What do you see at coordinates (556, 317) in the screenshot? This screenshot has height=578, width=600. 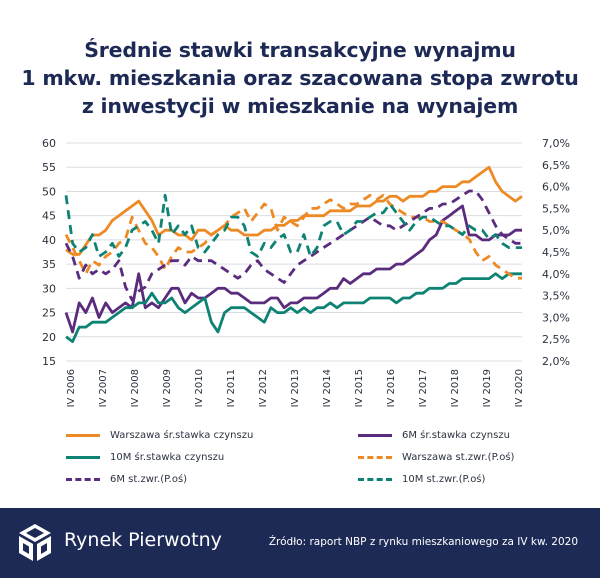 I see `y-right-tick-label: 3,0%` at bounding box center [556, 317].